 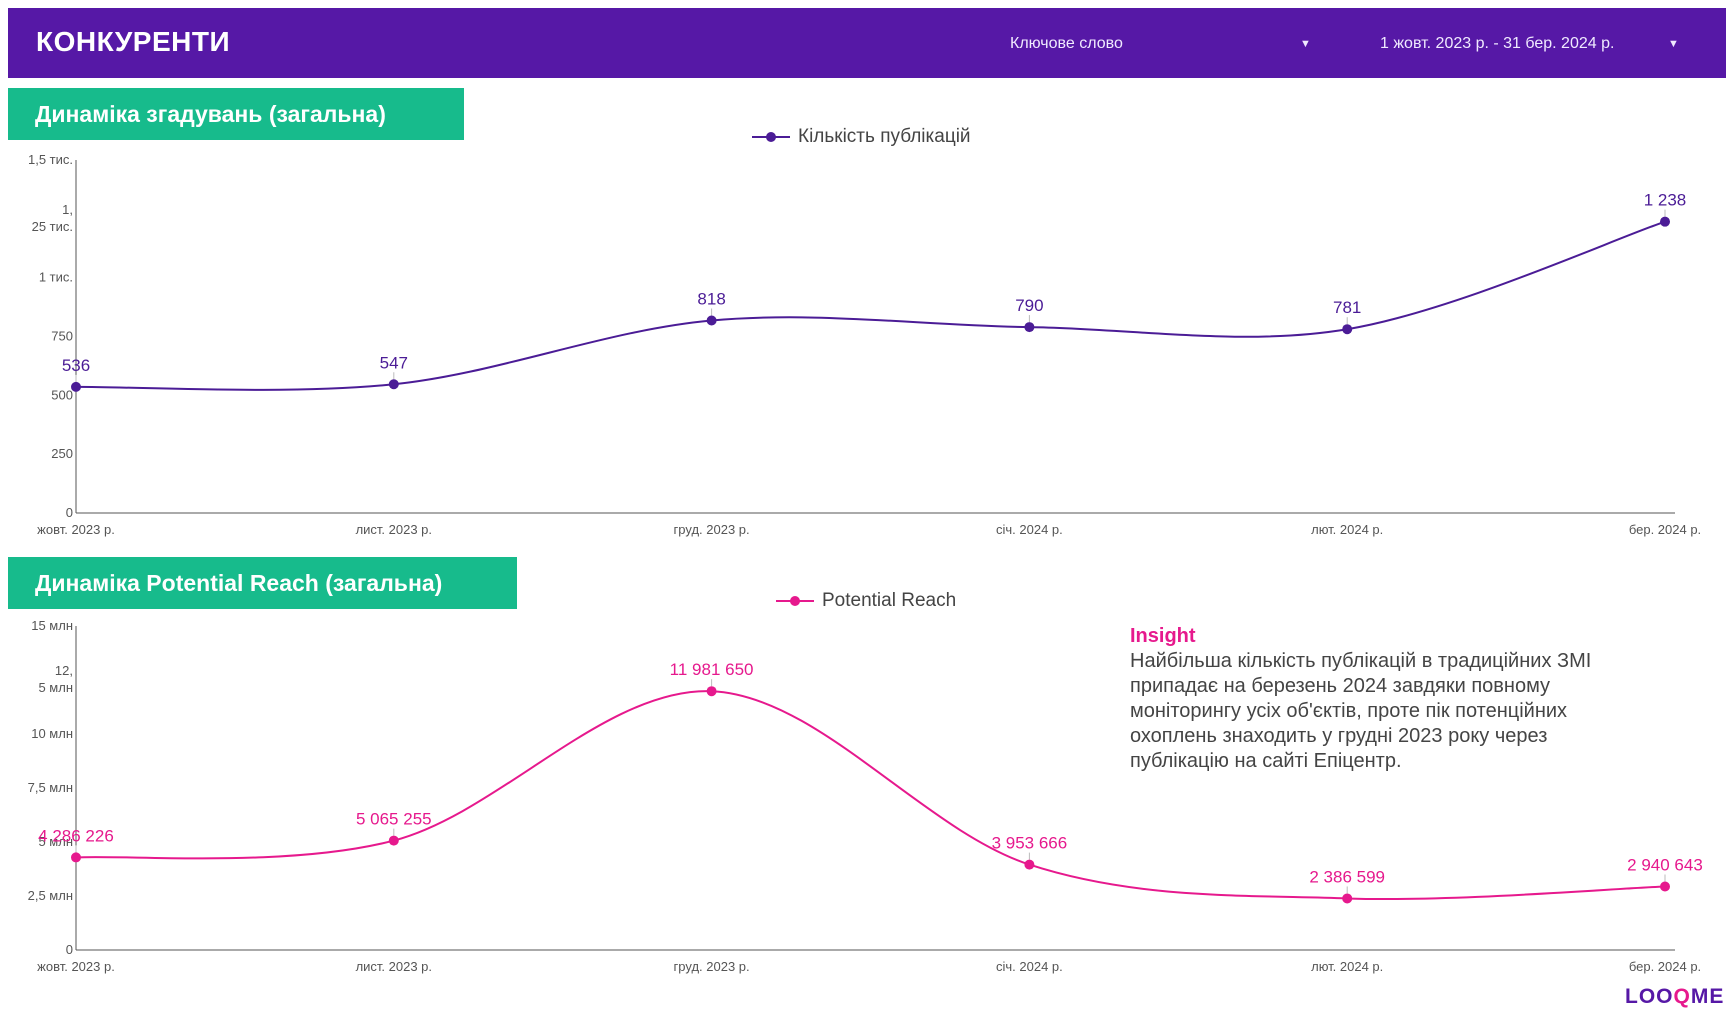 I want to click on mentions-section-title: Динаміка згадувань (загальна), so click(x=236, y=114).